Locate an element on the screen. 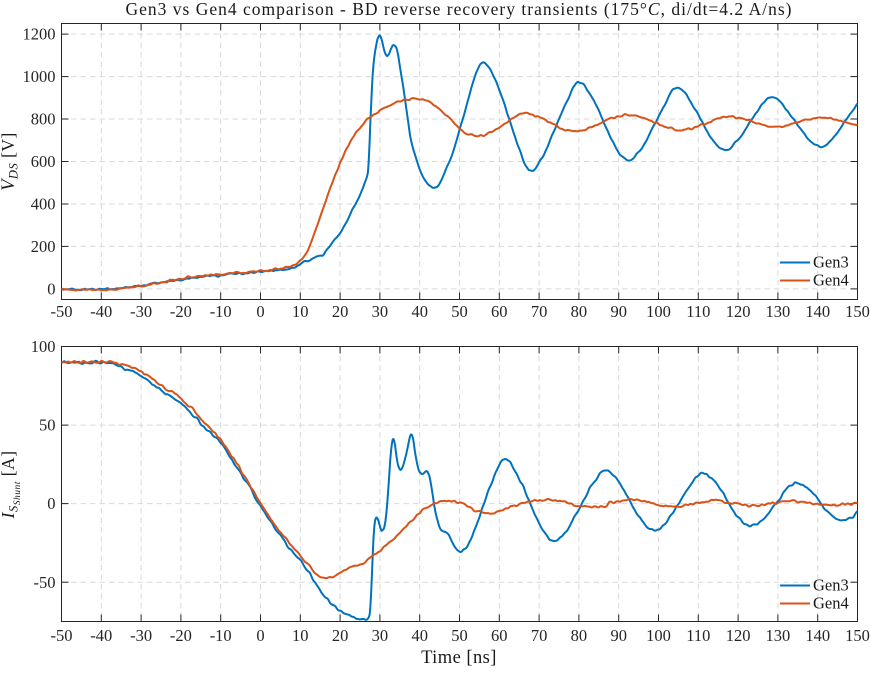  svg-text: 200 is located at coordinates (43, 246).